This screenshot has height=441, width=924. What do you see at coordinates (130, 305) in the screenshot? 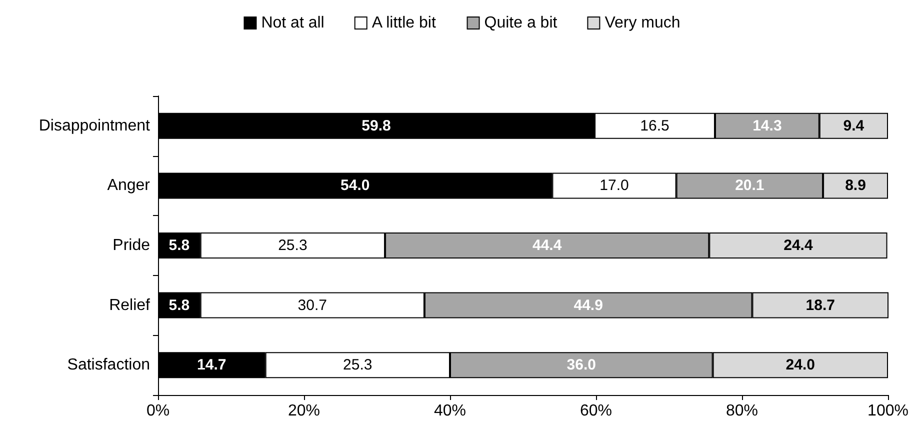
I see `y-tick-label: Relief` at bounding box center [130, 305].